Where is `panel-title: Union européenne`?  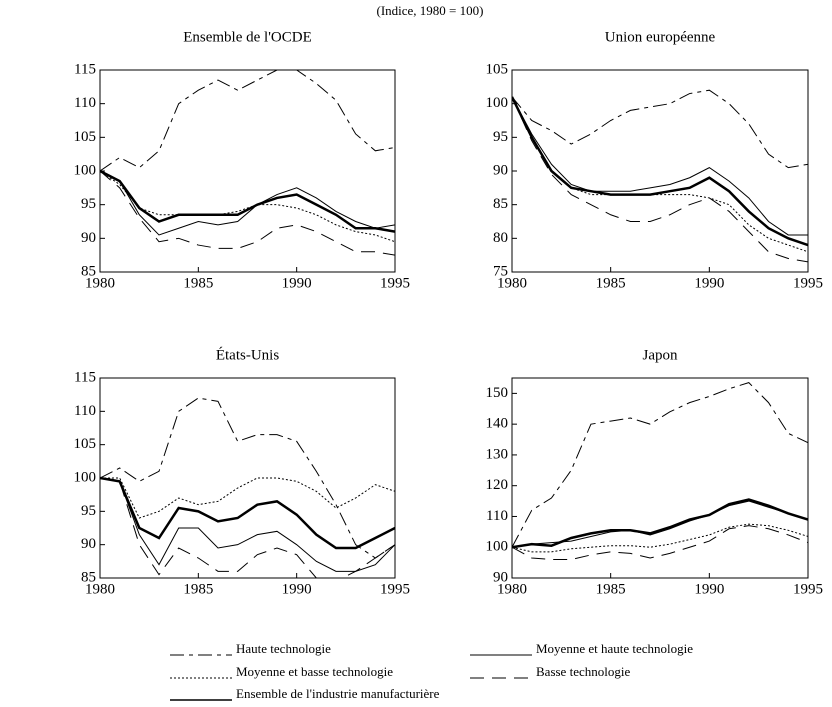 panel-title: Union européenne is located at coordinates (660, 37).